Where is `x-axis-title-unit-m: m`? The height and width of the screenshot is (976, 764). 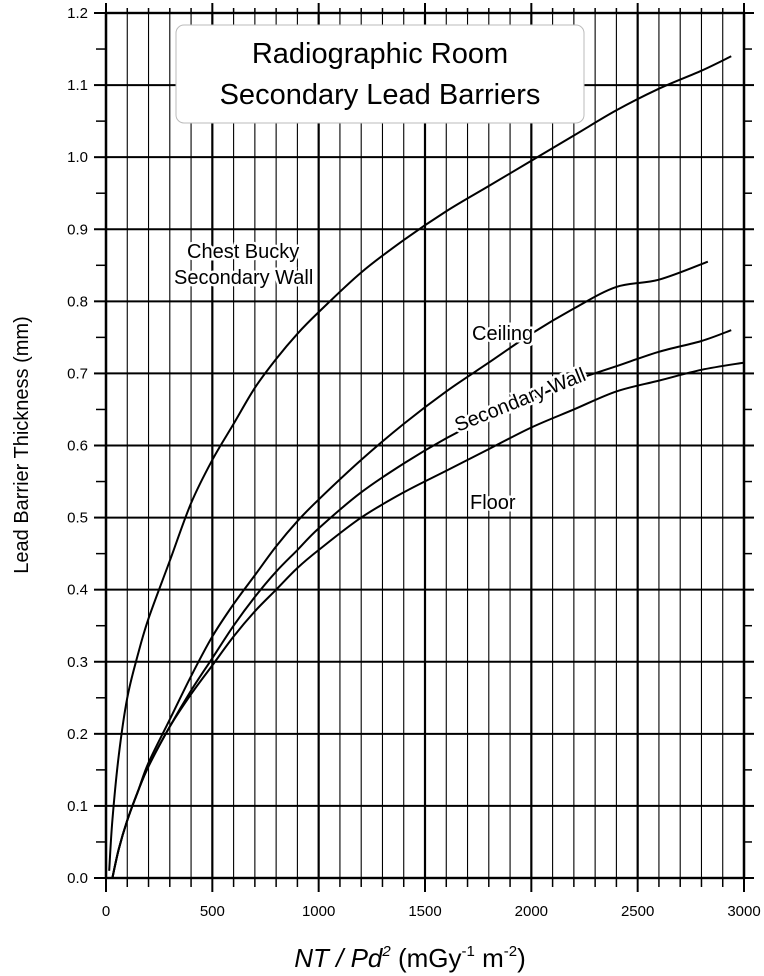
x-axis-title-unit-m: m is located at coordinates (489, 958).